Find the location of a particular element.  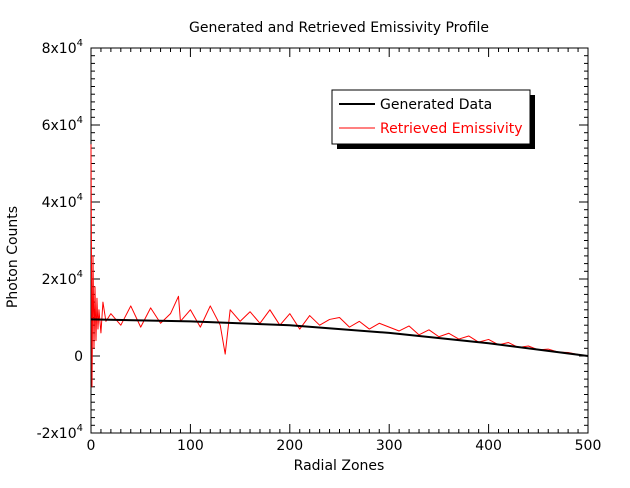

y-tick-mantissa: -2x10 is located at coordinates (57, 434).